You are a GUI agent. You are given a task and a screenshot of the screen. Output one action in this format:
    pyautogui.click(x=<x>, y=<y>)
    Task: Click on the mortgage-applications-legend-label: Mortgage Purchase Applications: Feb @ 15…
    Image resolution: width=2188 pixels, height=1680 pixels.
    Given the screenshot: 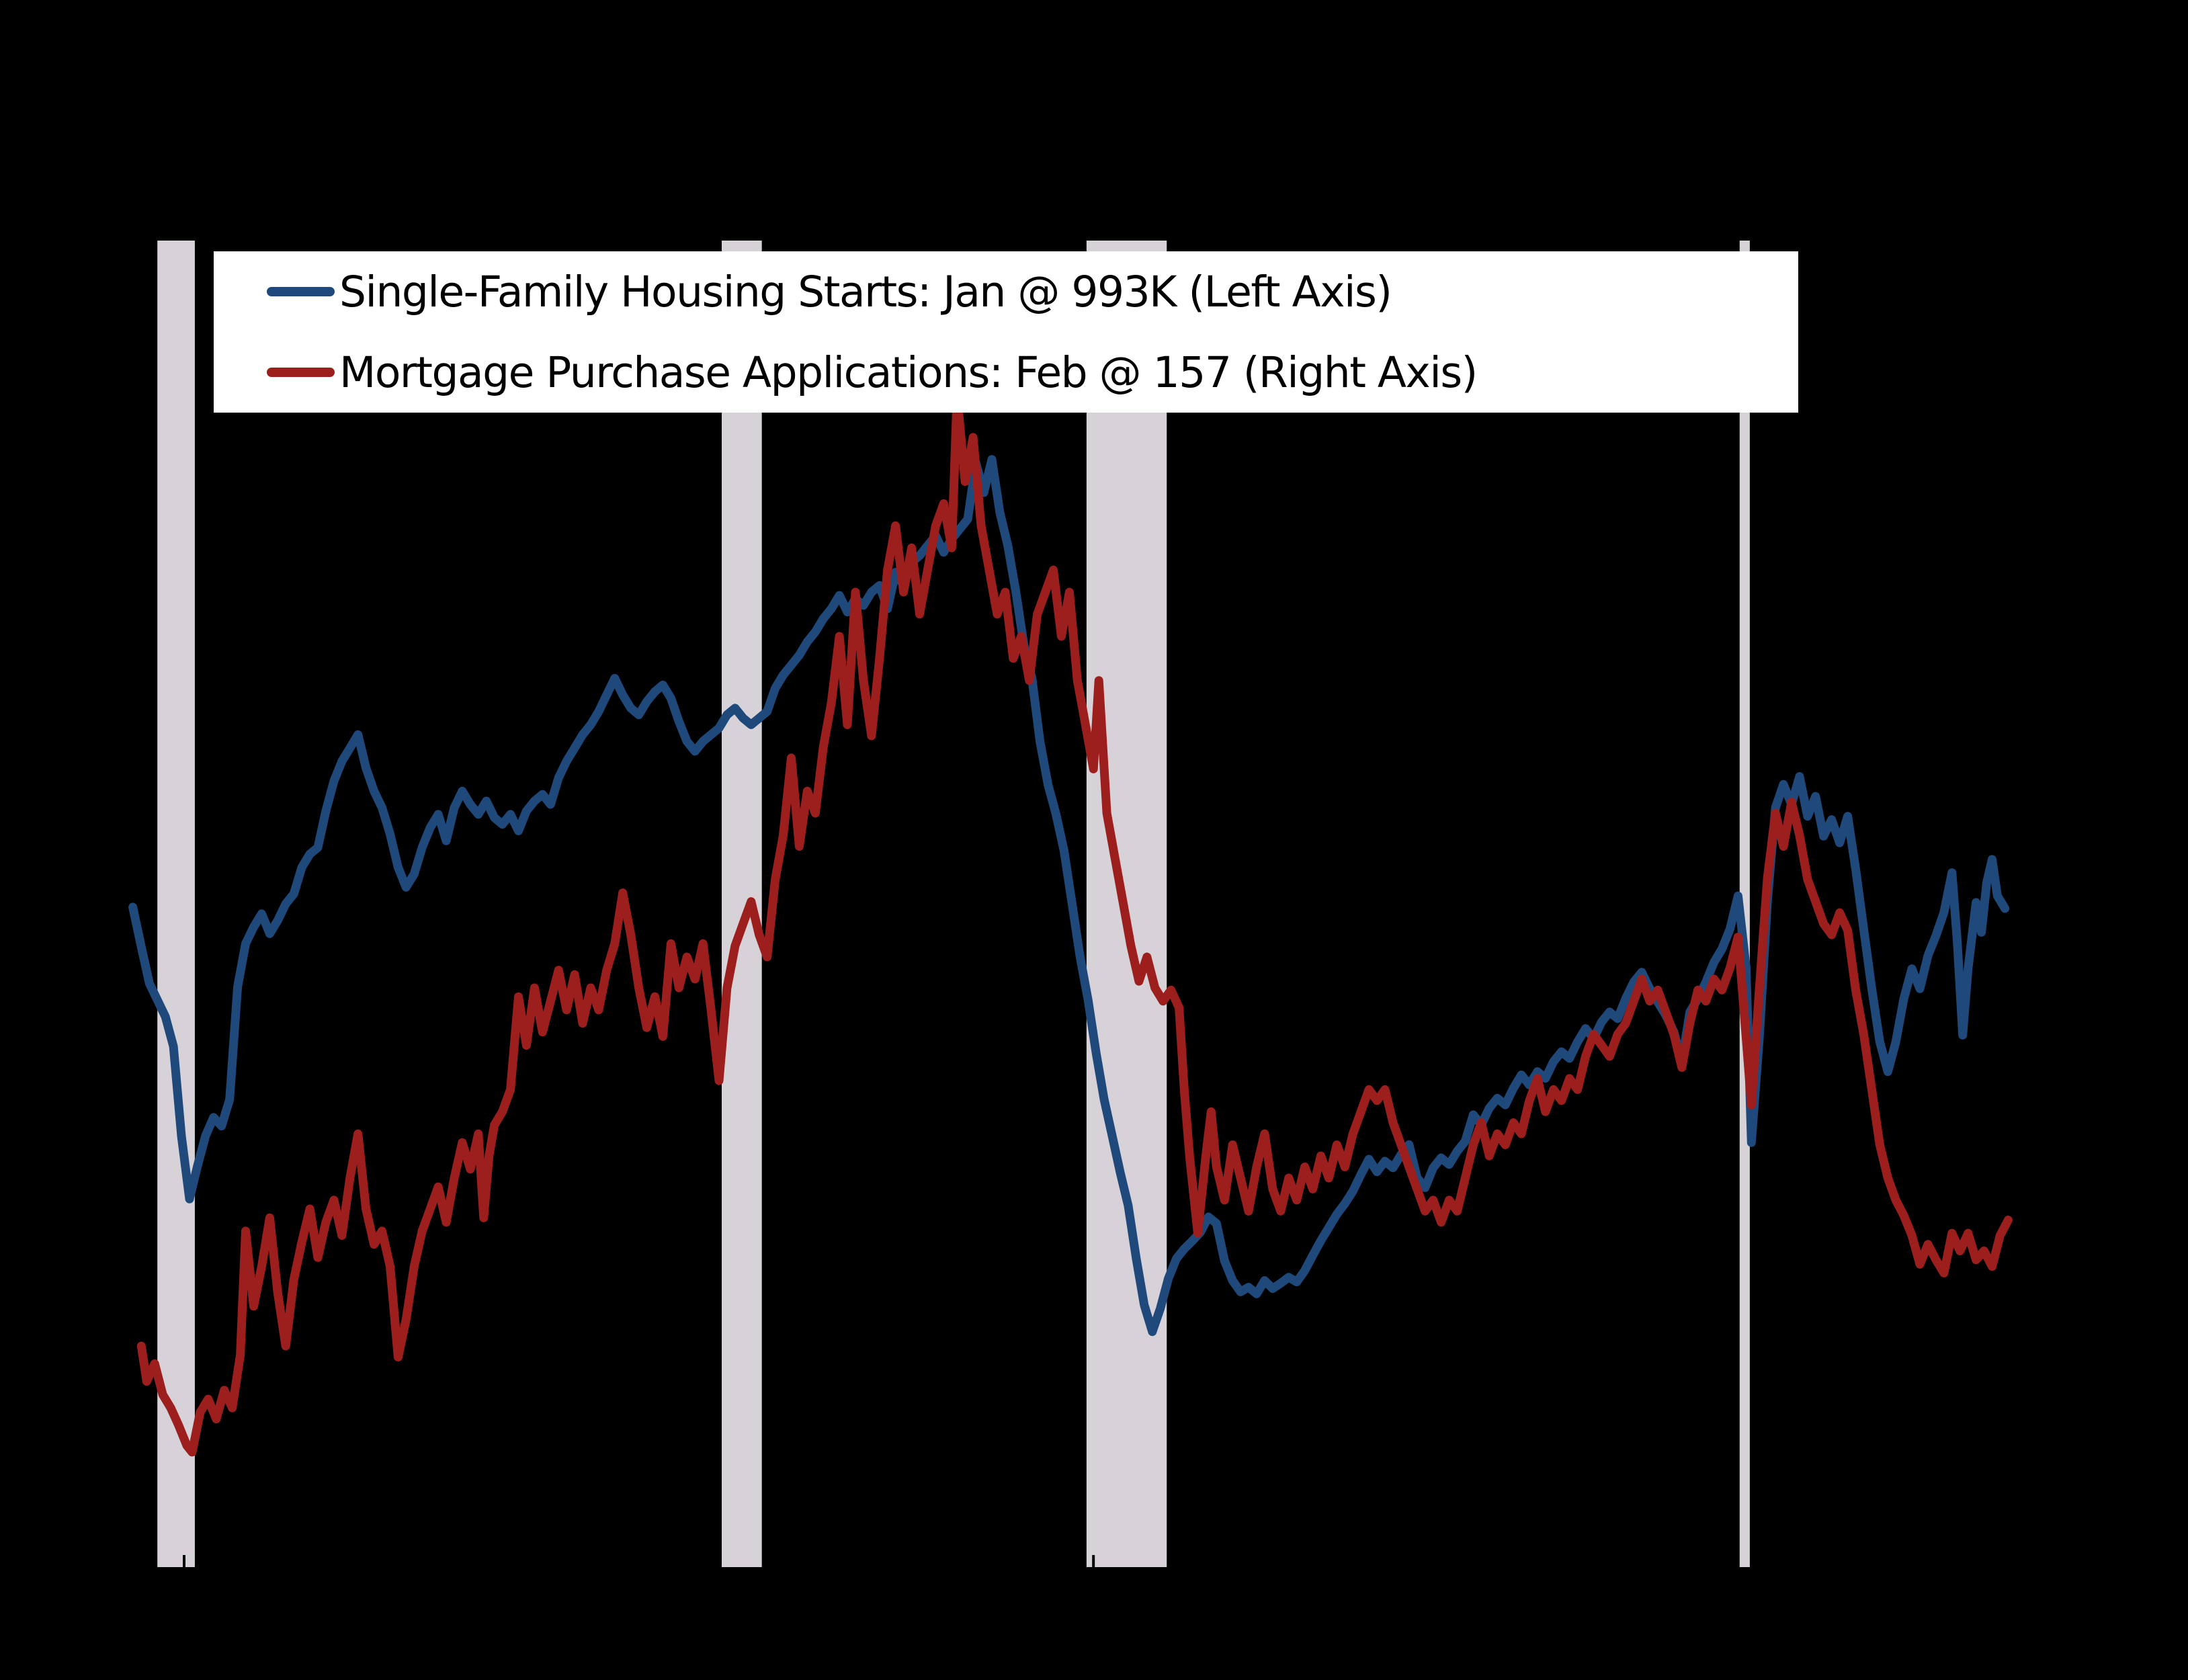 What is the action you would take?
    pyautogui.click(x=908, y=372)
    